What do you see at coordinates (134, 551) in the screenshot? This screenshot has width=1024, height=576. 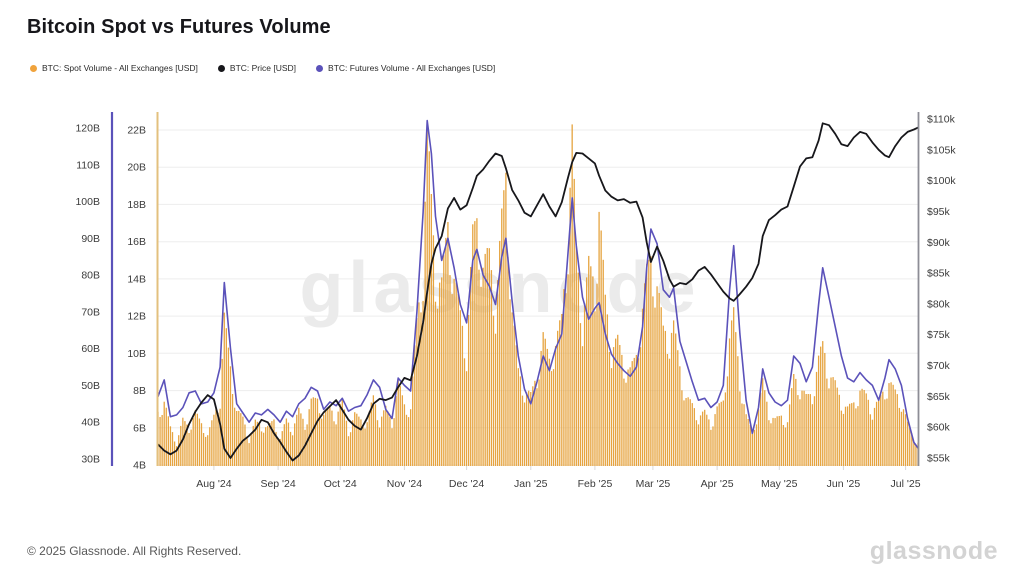 I see `copyright-text: © 2025 Glassnode. All Rights Reserved.` at bounding box center [134, 551].